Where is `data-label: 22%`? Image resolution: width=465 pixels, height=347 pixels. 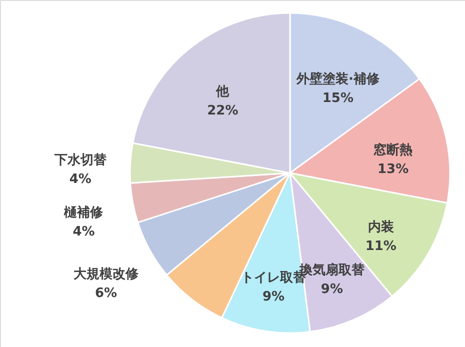
data-label: 22% is located at coordinates (222, 111).